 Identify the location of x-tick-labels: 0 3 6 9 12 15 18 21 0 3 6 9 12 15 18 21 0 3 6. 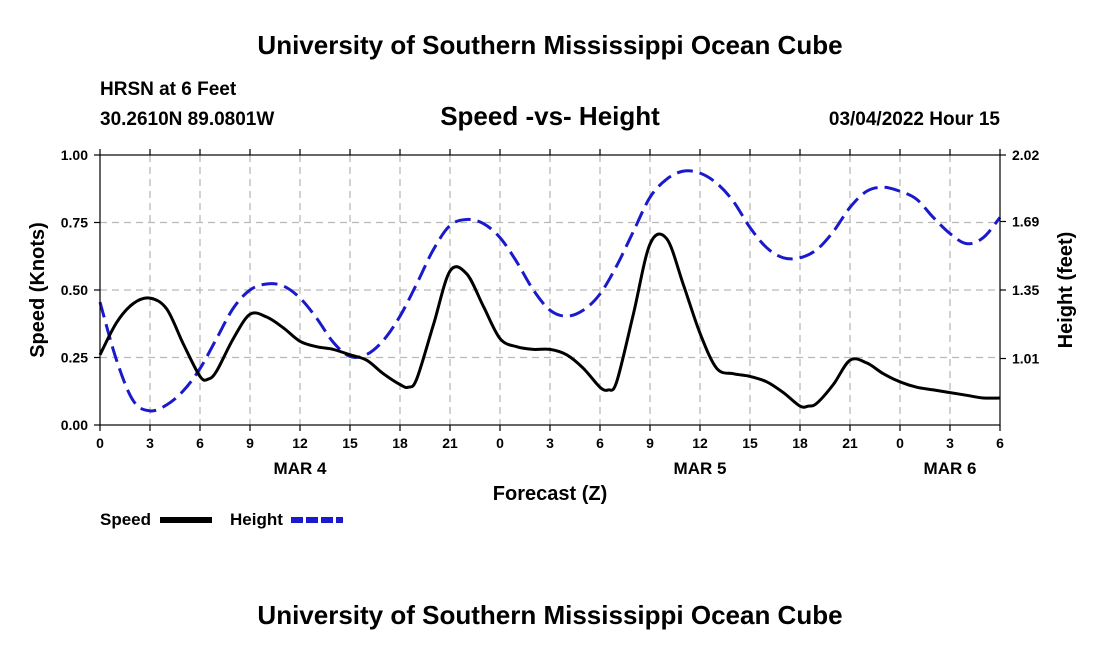
(550, 443).